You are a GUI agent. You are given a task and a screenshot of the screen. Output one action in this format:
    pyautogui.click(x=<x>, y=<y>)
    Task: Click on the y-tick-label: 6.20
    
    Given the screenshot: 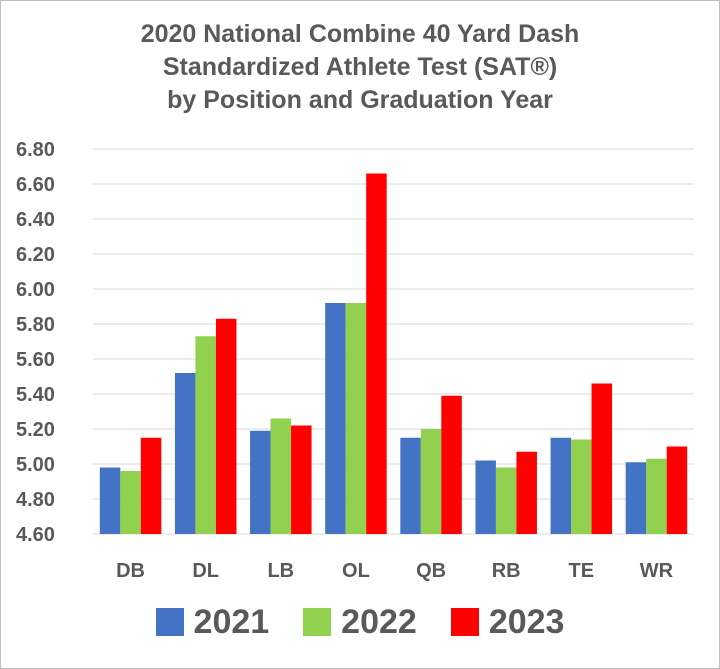 What is the action you would take?
    pyautogui.click(x=35, y=255)
    